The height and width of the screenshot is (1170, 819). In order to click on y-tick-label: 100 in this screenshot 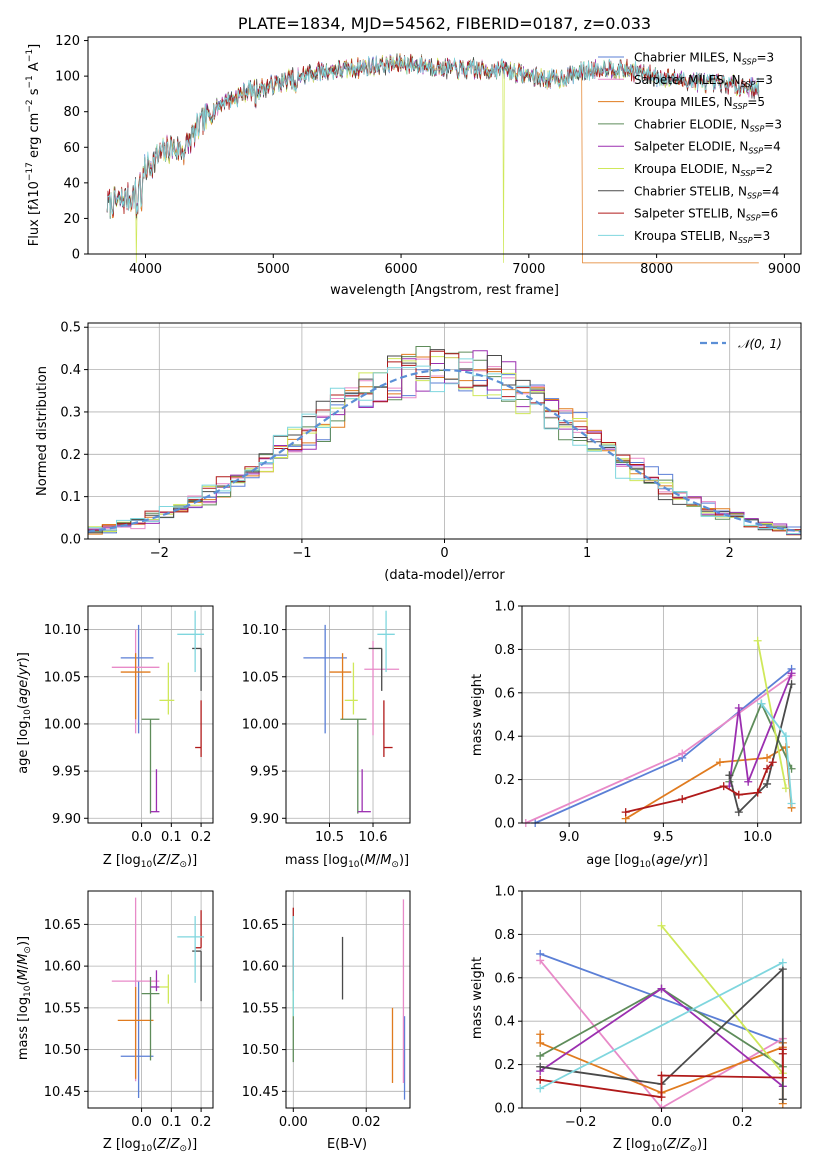, I will do `click(67, 77)`.